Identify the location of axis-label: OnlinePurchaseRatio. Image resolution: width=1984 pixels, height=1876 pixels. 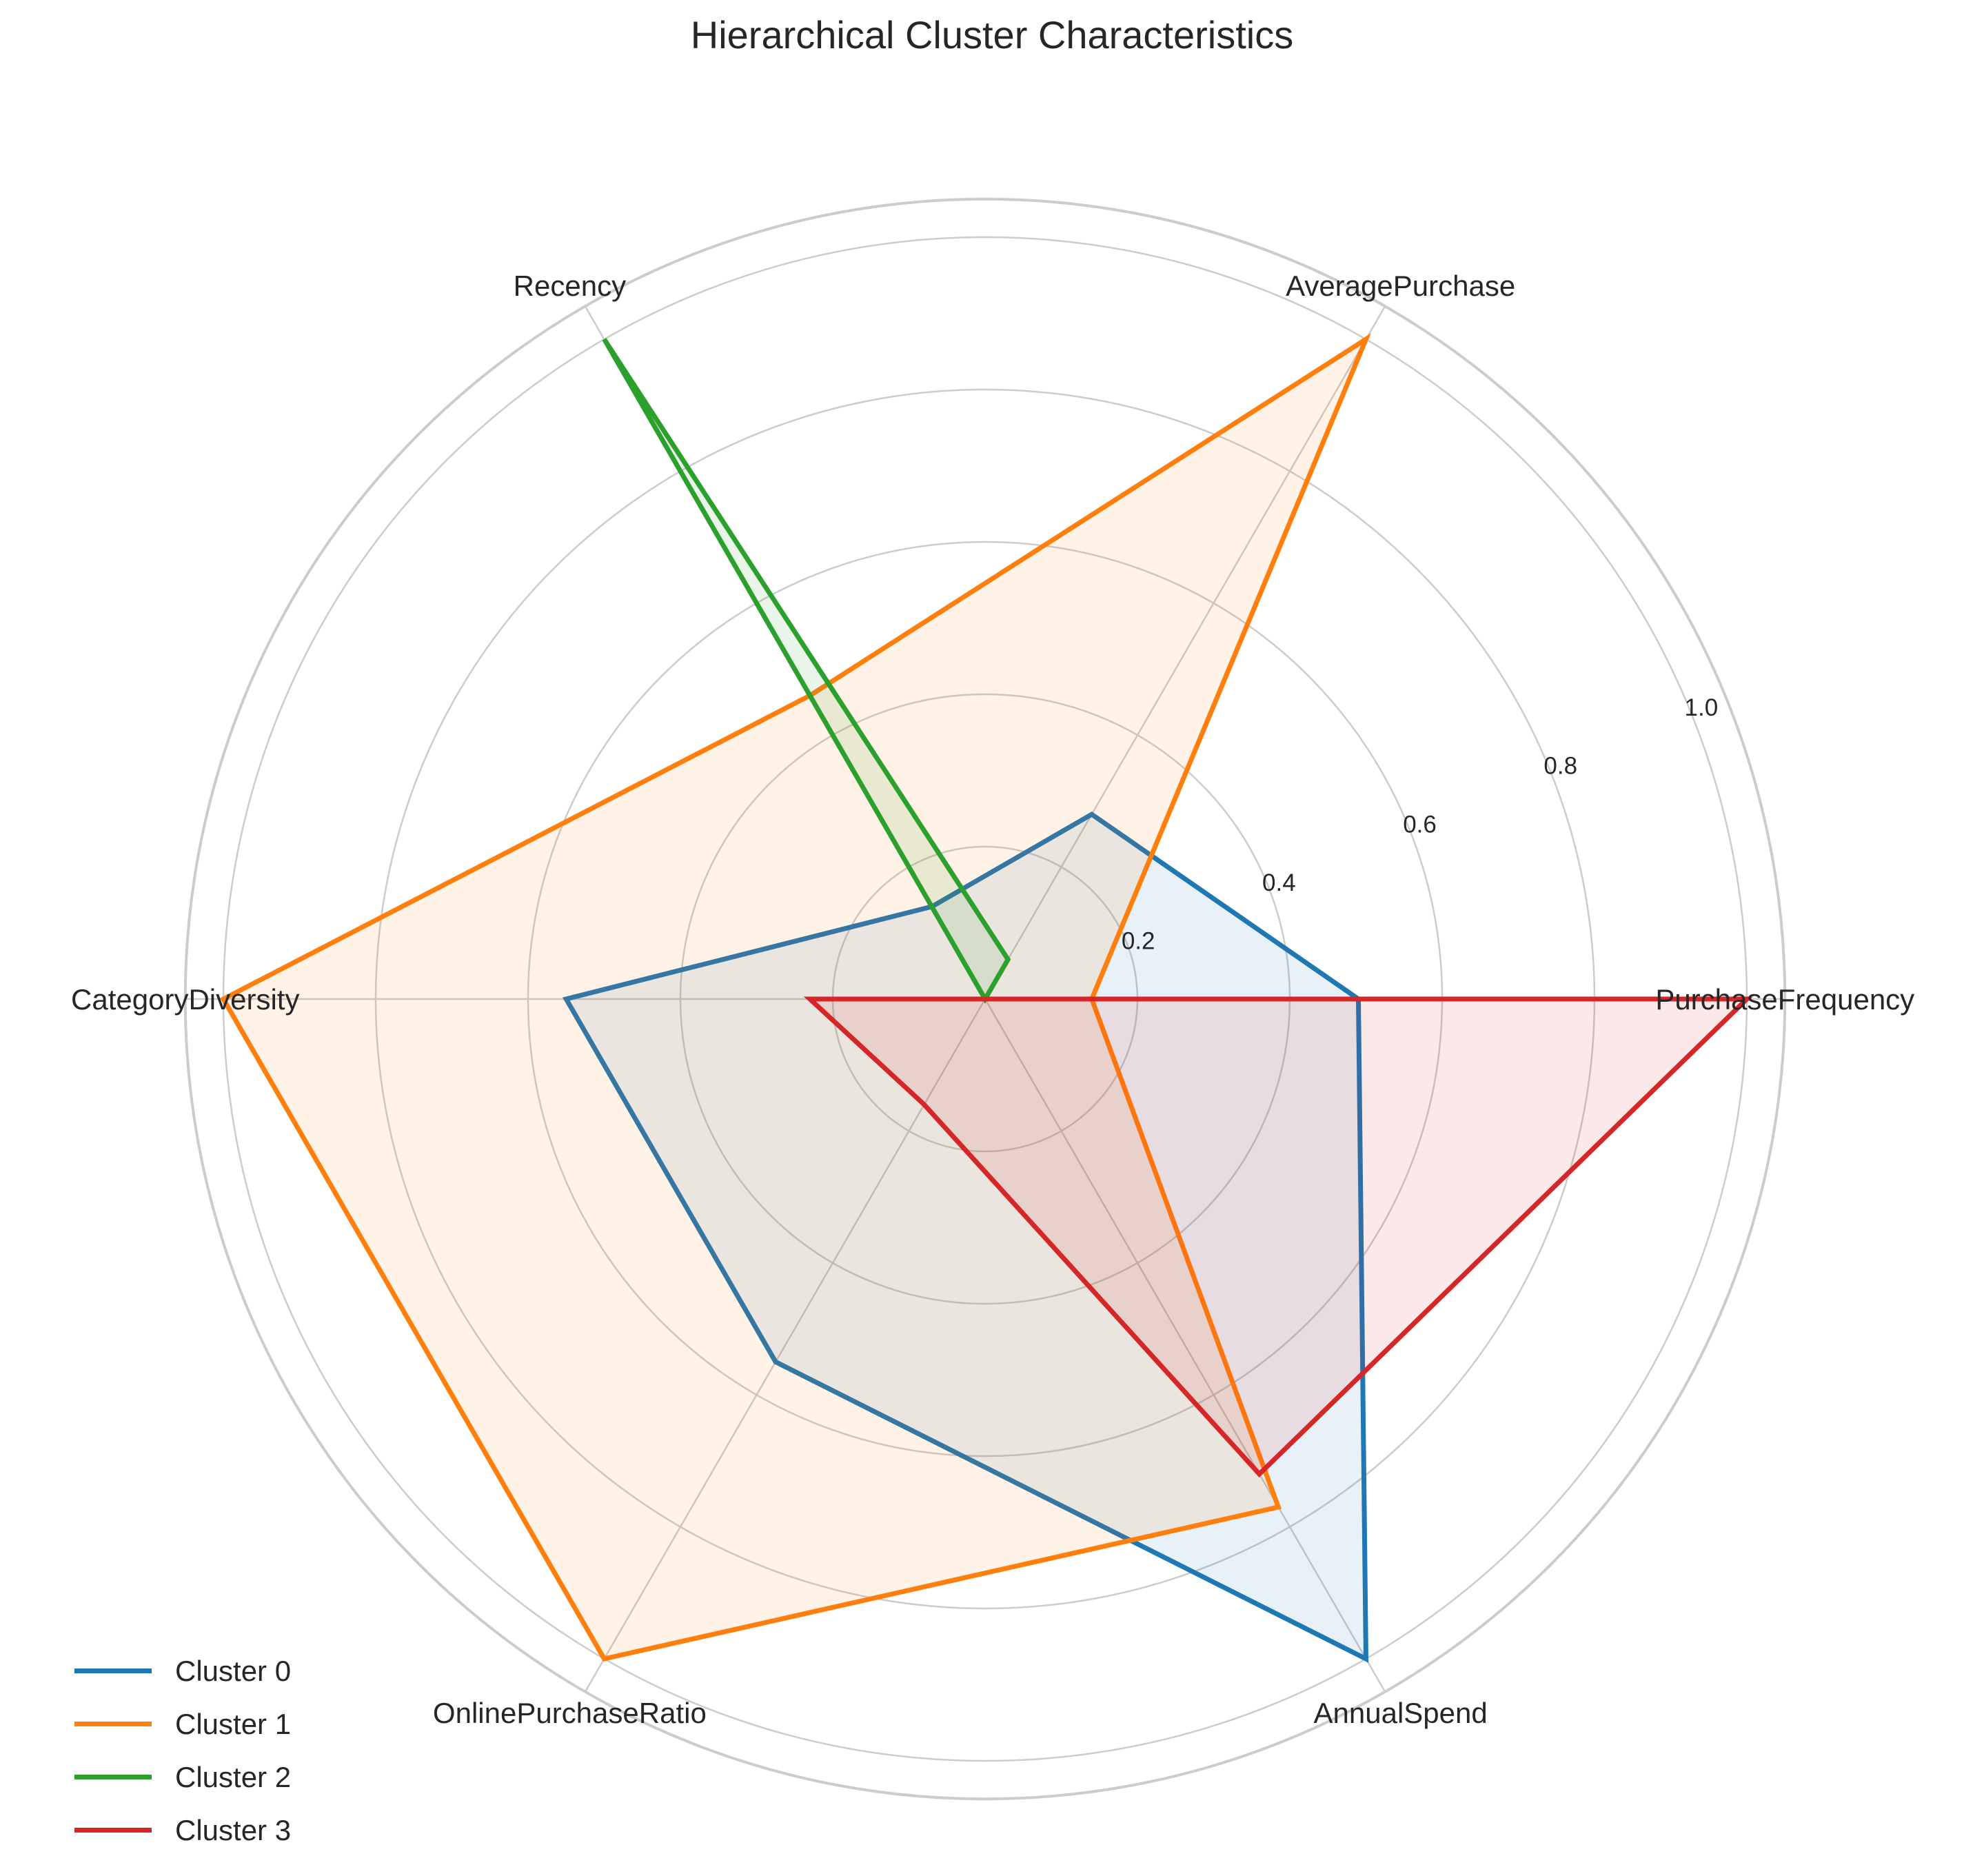
(570, 1713).